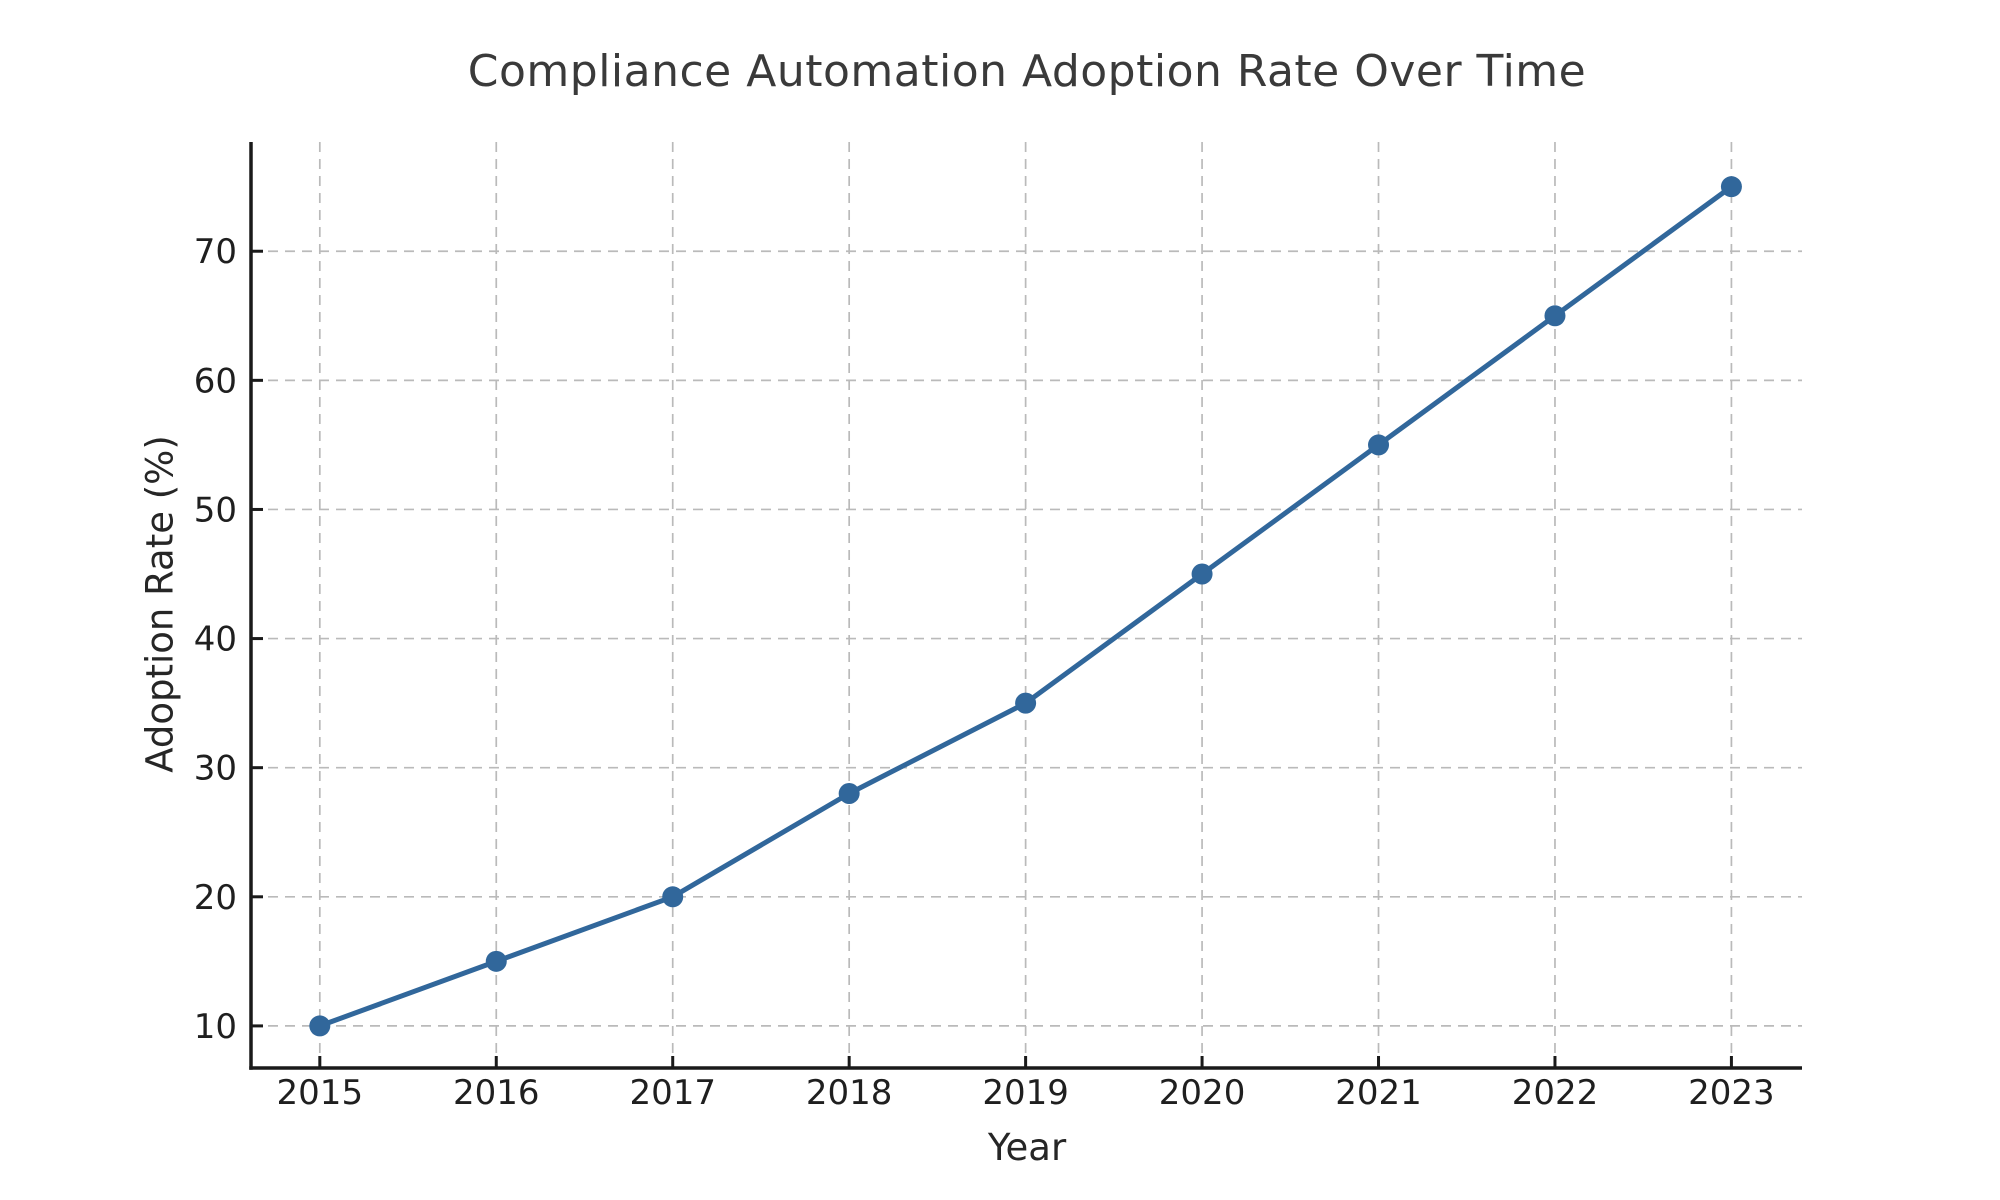 This screenshot has height=1200, width=2000. Describe the element at coordinates (849, 1093) in the screenshot. I see `x-tick-label: 2018` at that location.